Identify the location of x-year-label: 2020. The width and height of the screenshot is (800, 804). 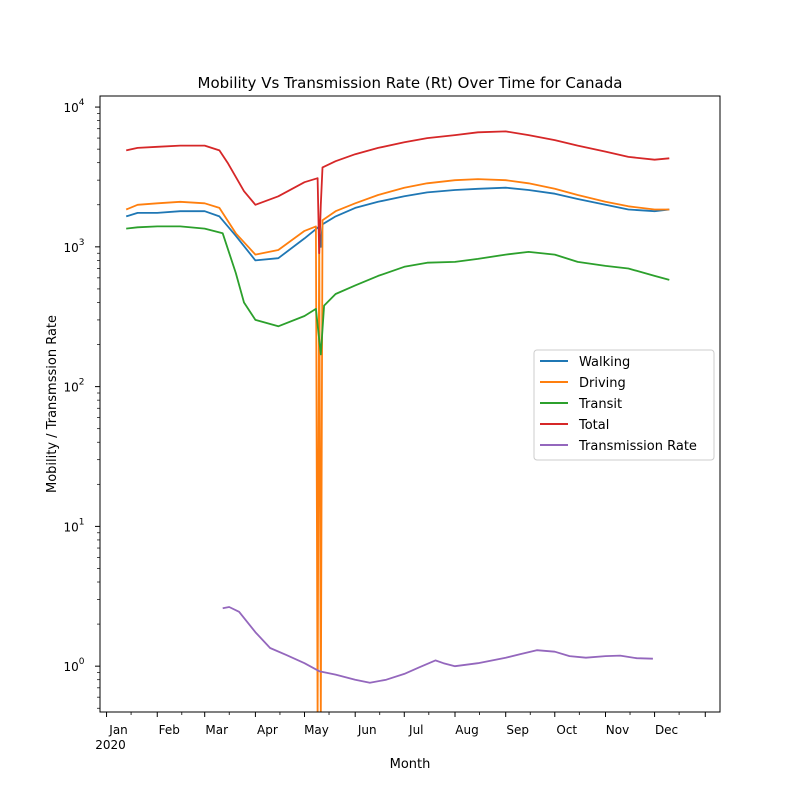
(110, 745).